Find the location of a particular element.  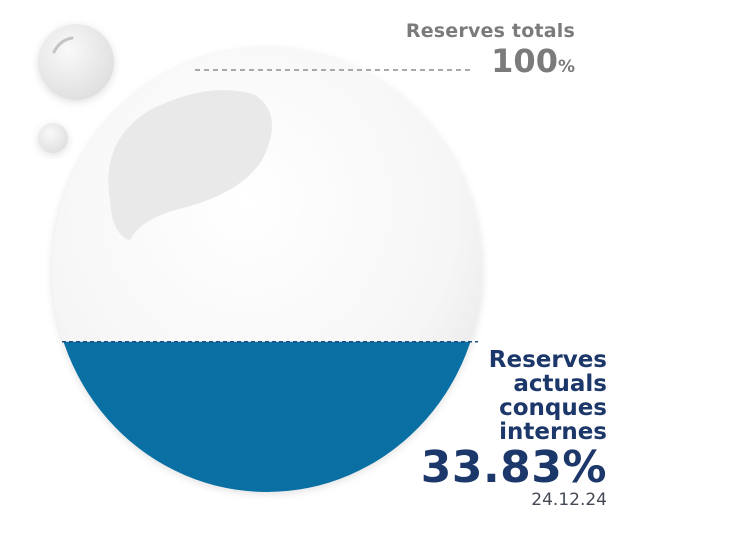

total-reserve-number: 100 is located at coordinates (524, 61).